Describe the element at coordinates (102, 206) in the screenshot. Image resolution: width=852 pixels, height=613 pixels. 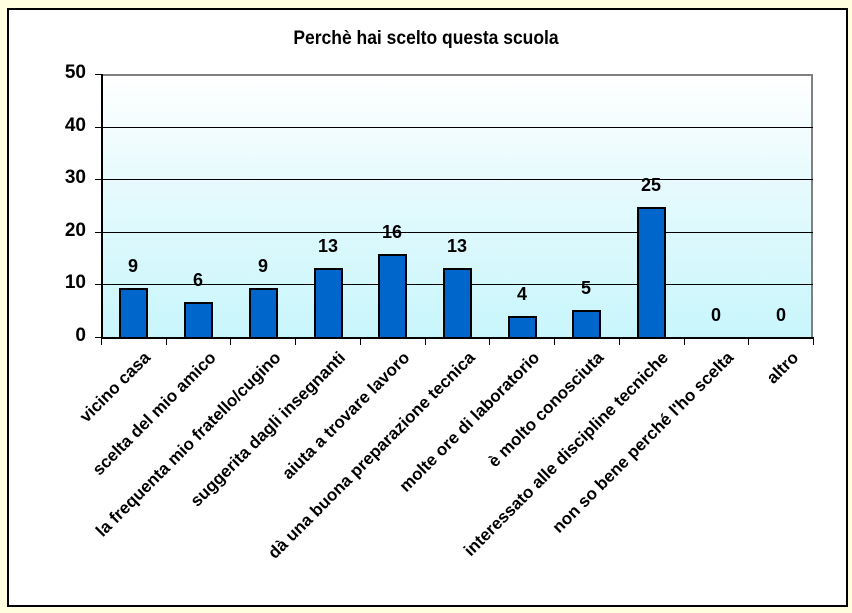
I see `y-axis` at that location.